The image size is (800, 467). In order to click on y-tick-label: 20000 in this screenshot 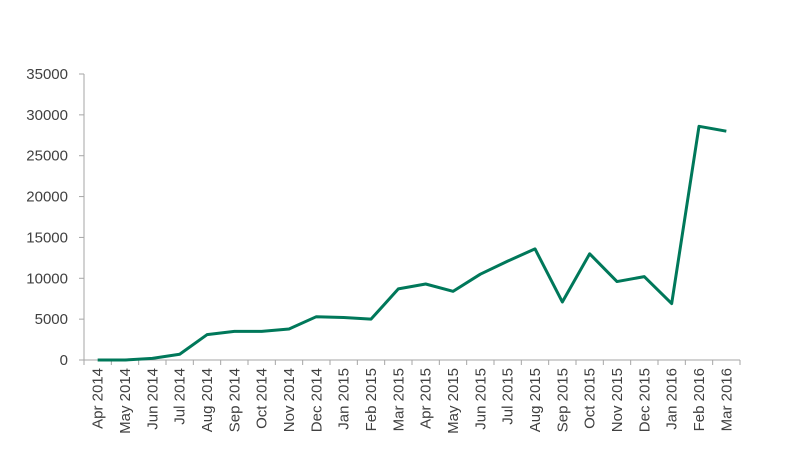, I will do `click(47, 197)`.